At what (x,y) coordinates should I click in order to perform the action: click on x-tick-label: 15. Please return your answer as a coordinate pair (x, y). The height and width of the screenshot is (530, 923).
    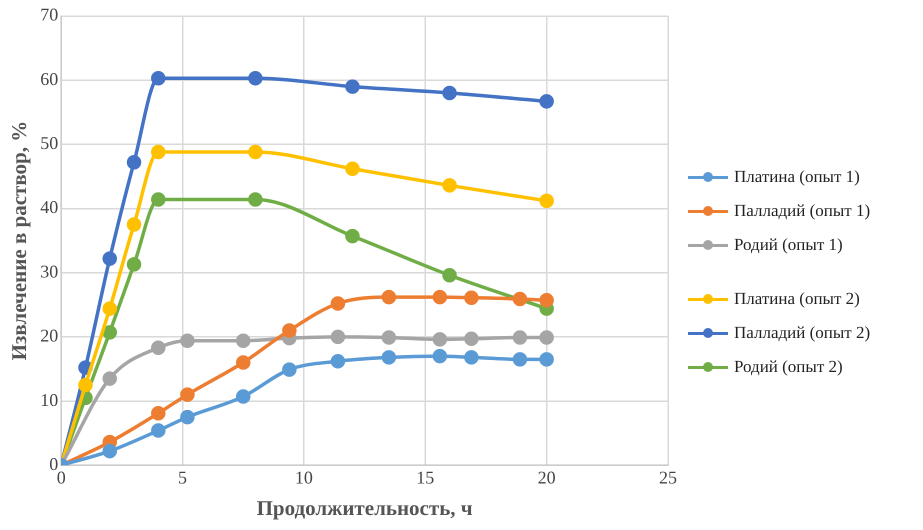
    Looking at the image, I should click on (425, 478).